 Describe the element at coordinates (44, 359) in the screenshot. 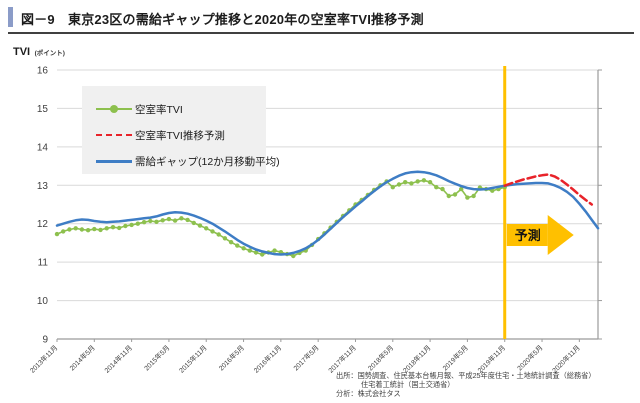

I see `x-tick-label: 2013年11月` at that location.